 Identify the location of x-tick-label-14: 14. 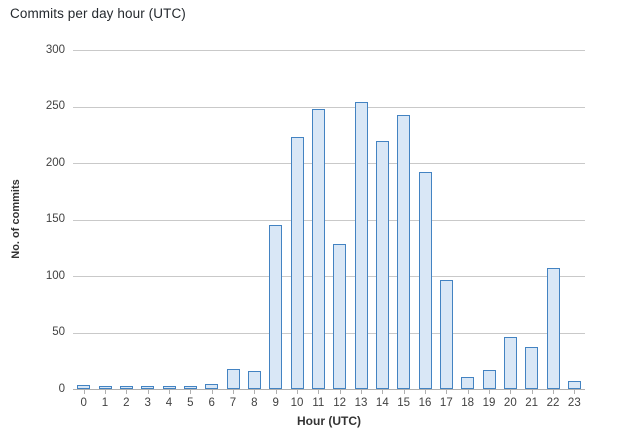
(382, 403).